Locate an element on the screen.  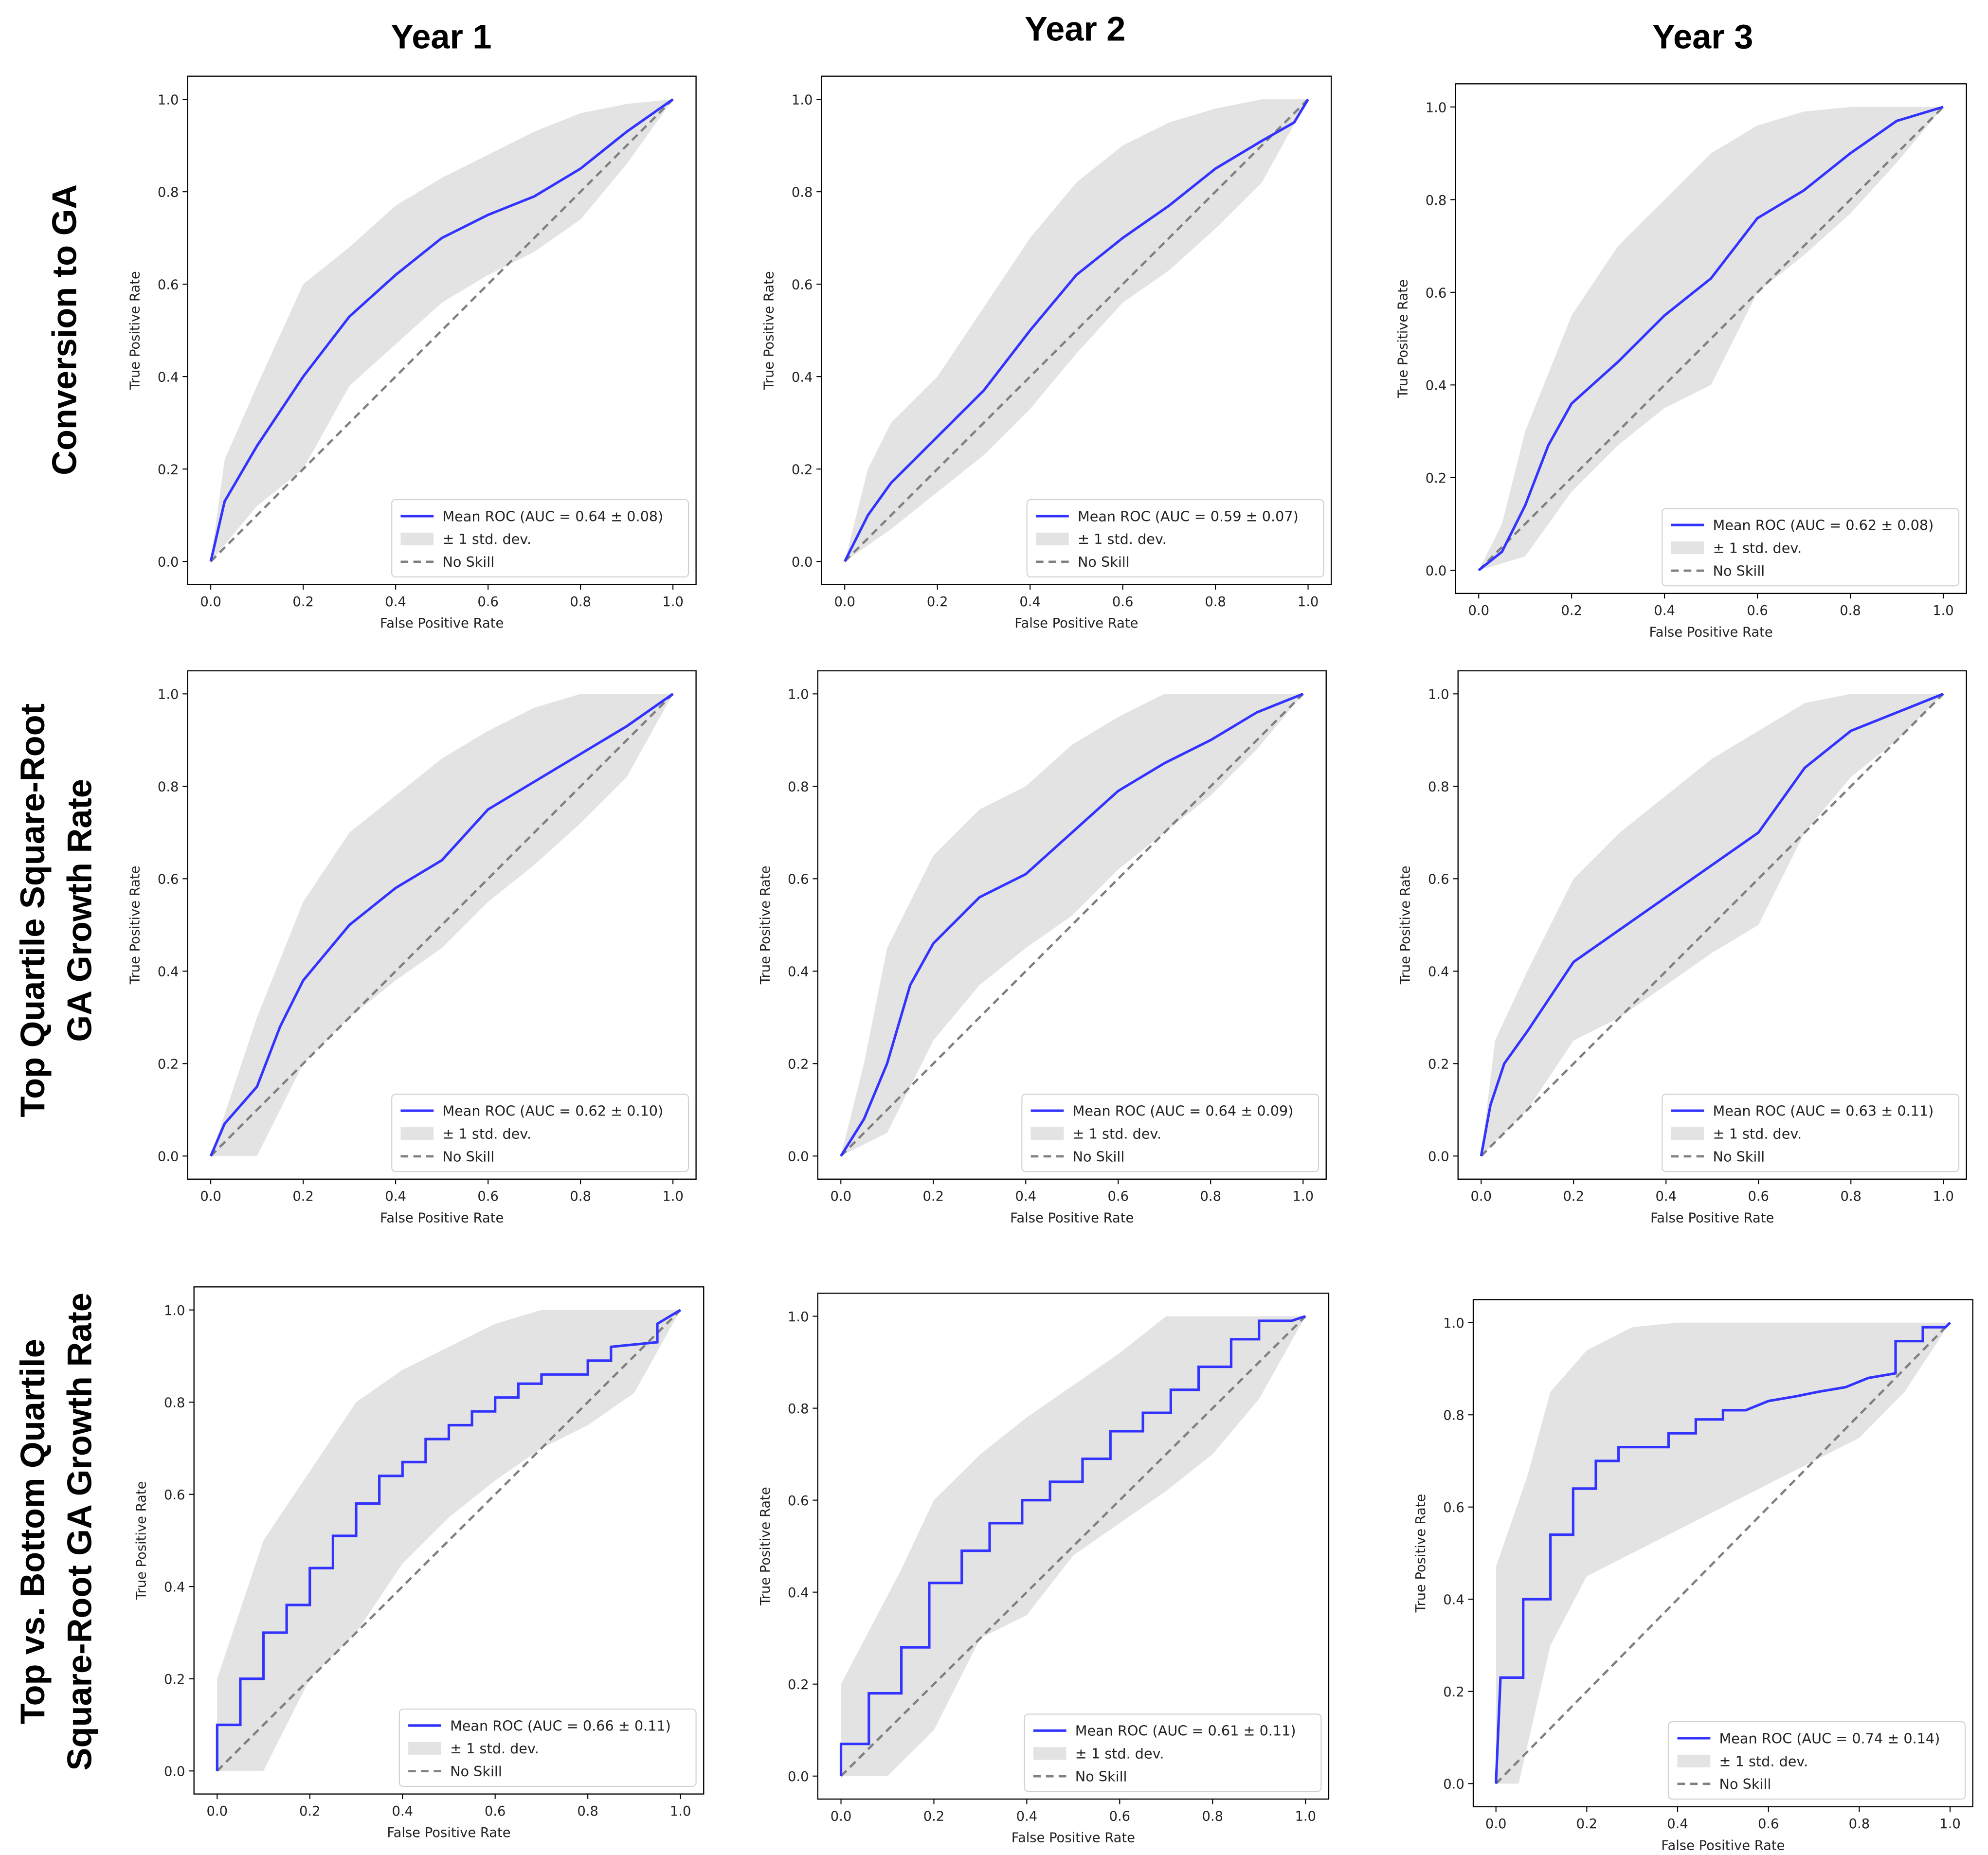
y-tick-label: 0.8 is located at coordinates (168, 192).